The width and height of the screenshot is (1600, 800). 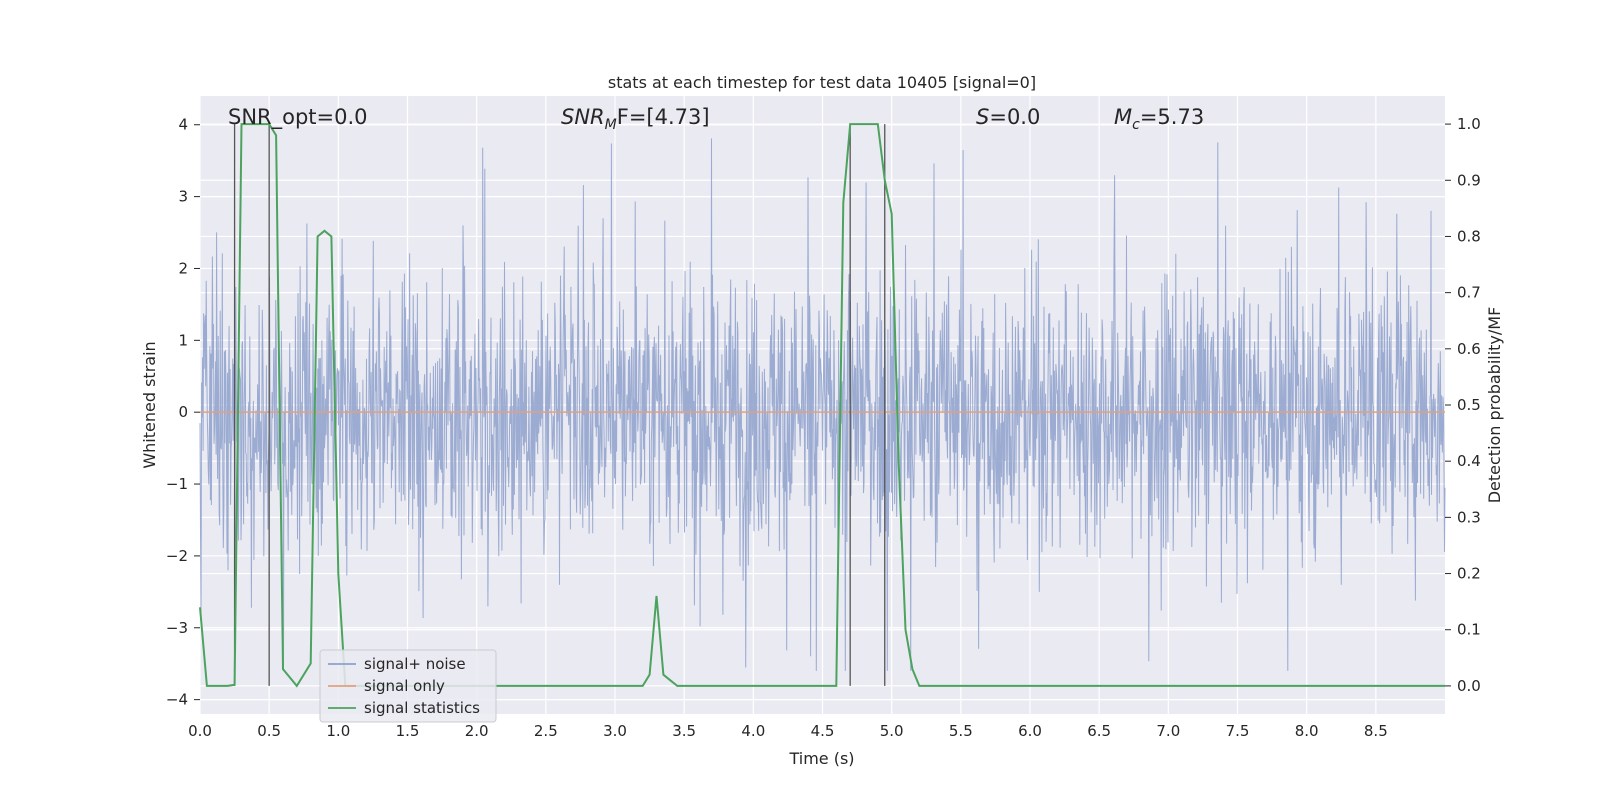 I want to click on annotation-s-stat: S=0.0, so click(x=1008, y=117).